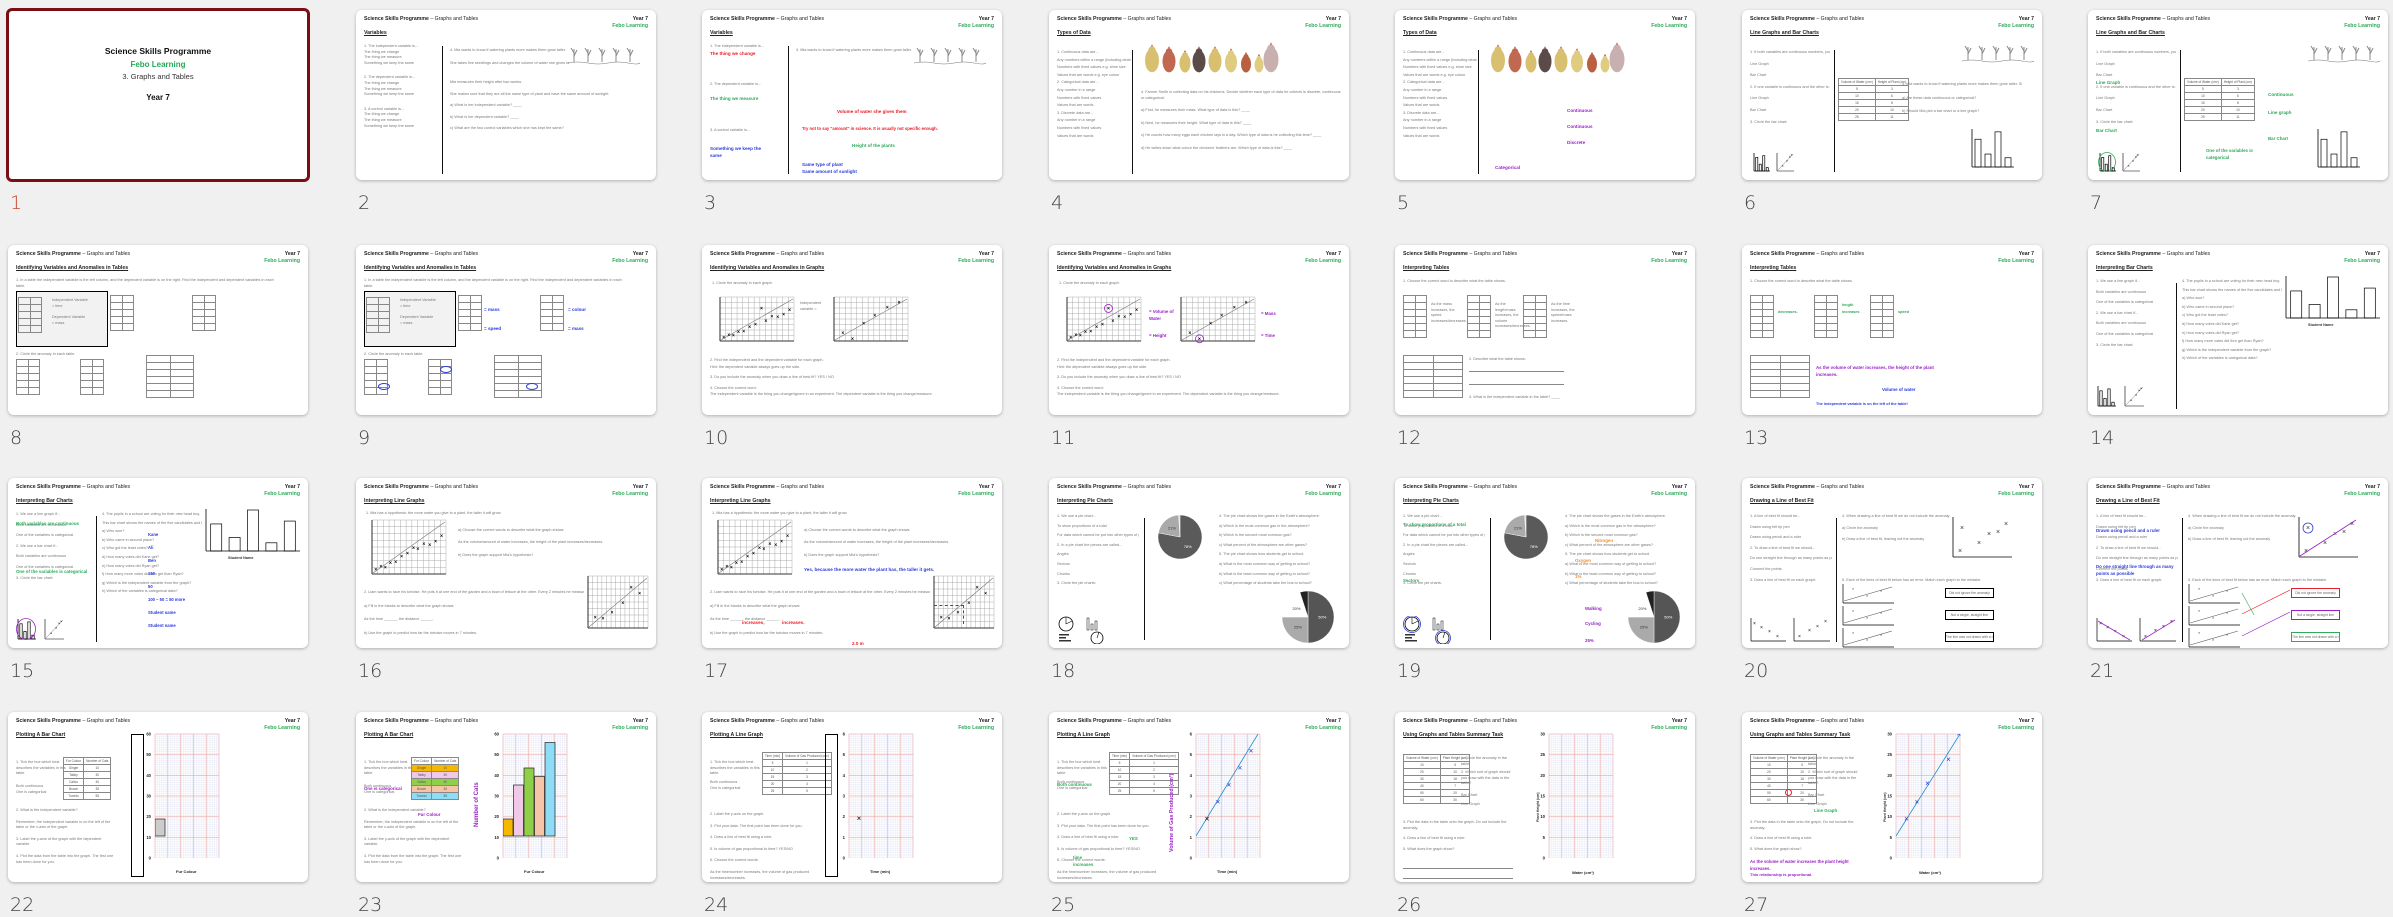  What do you see at coordinates (52, 571) in the screenshot?
I see `answer-text: One of the variables is categorical` at bounding box center [52, 571].